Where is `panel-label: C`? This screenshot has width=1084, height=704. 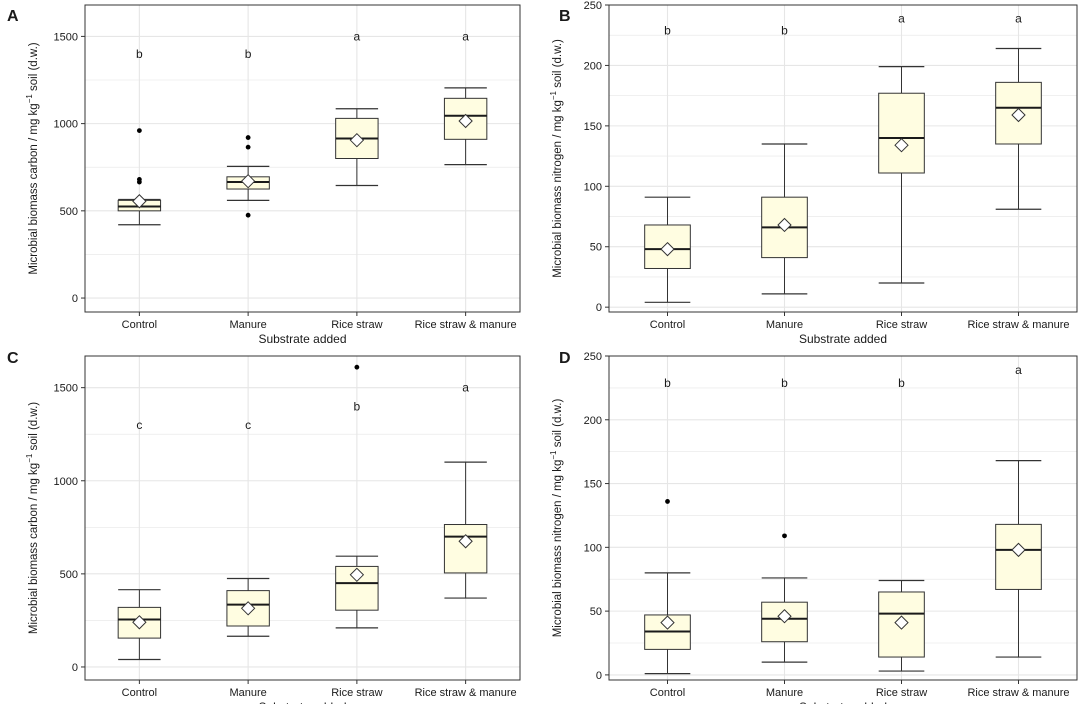
panel-label: C is located at coordinates (13, 358).